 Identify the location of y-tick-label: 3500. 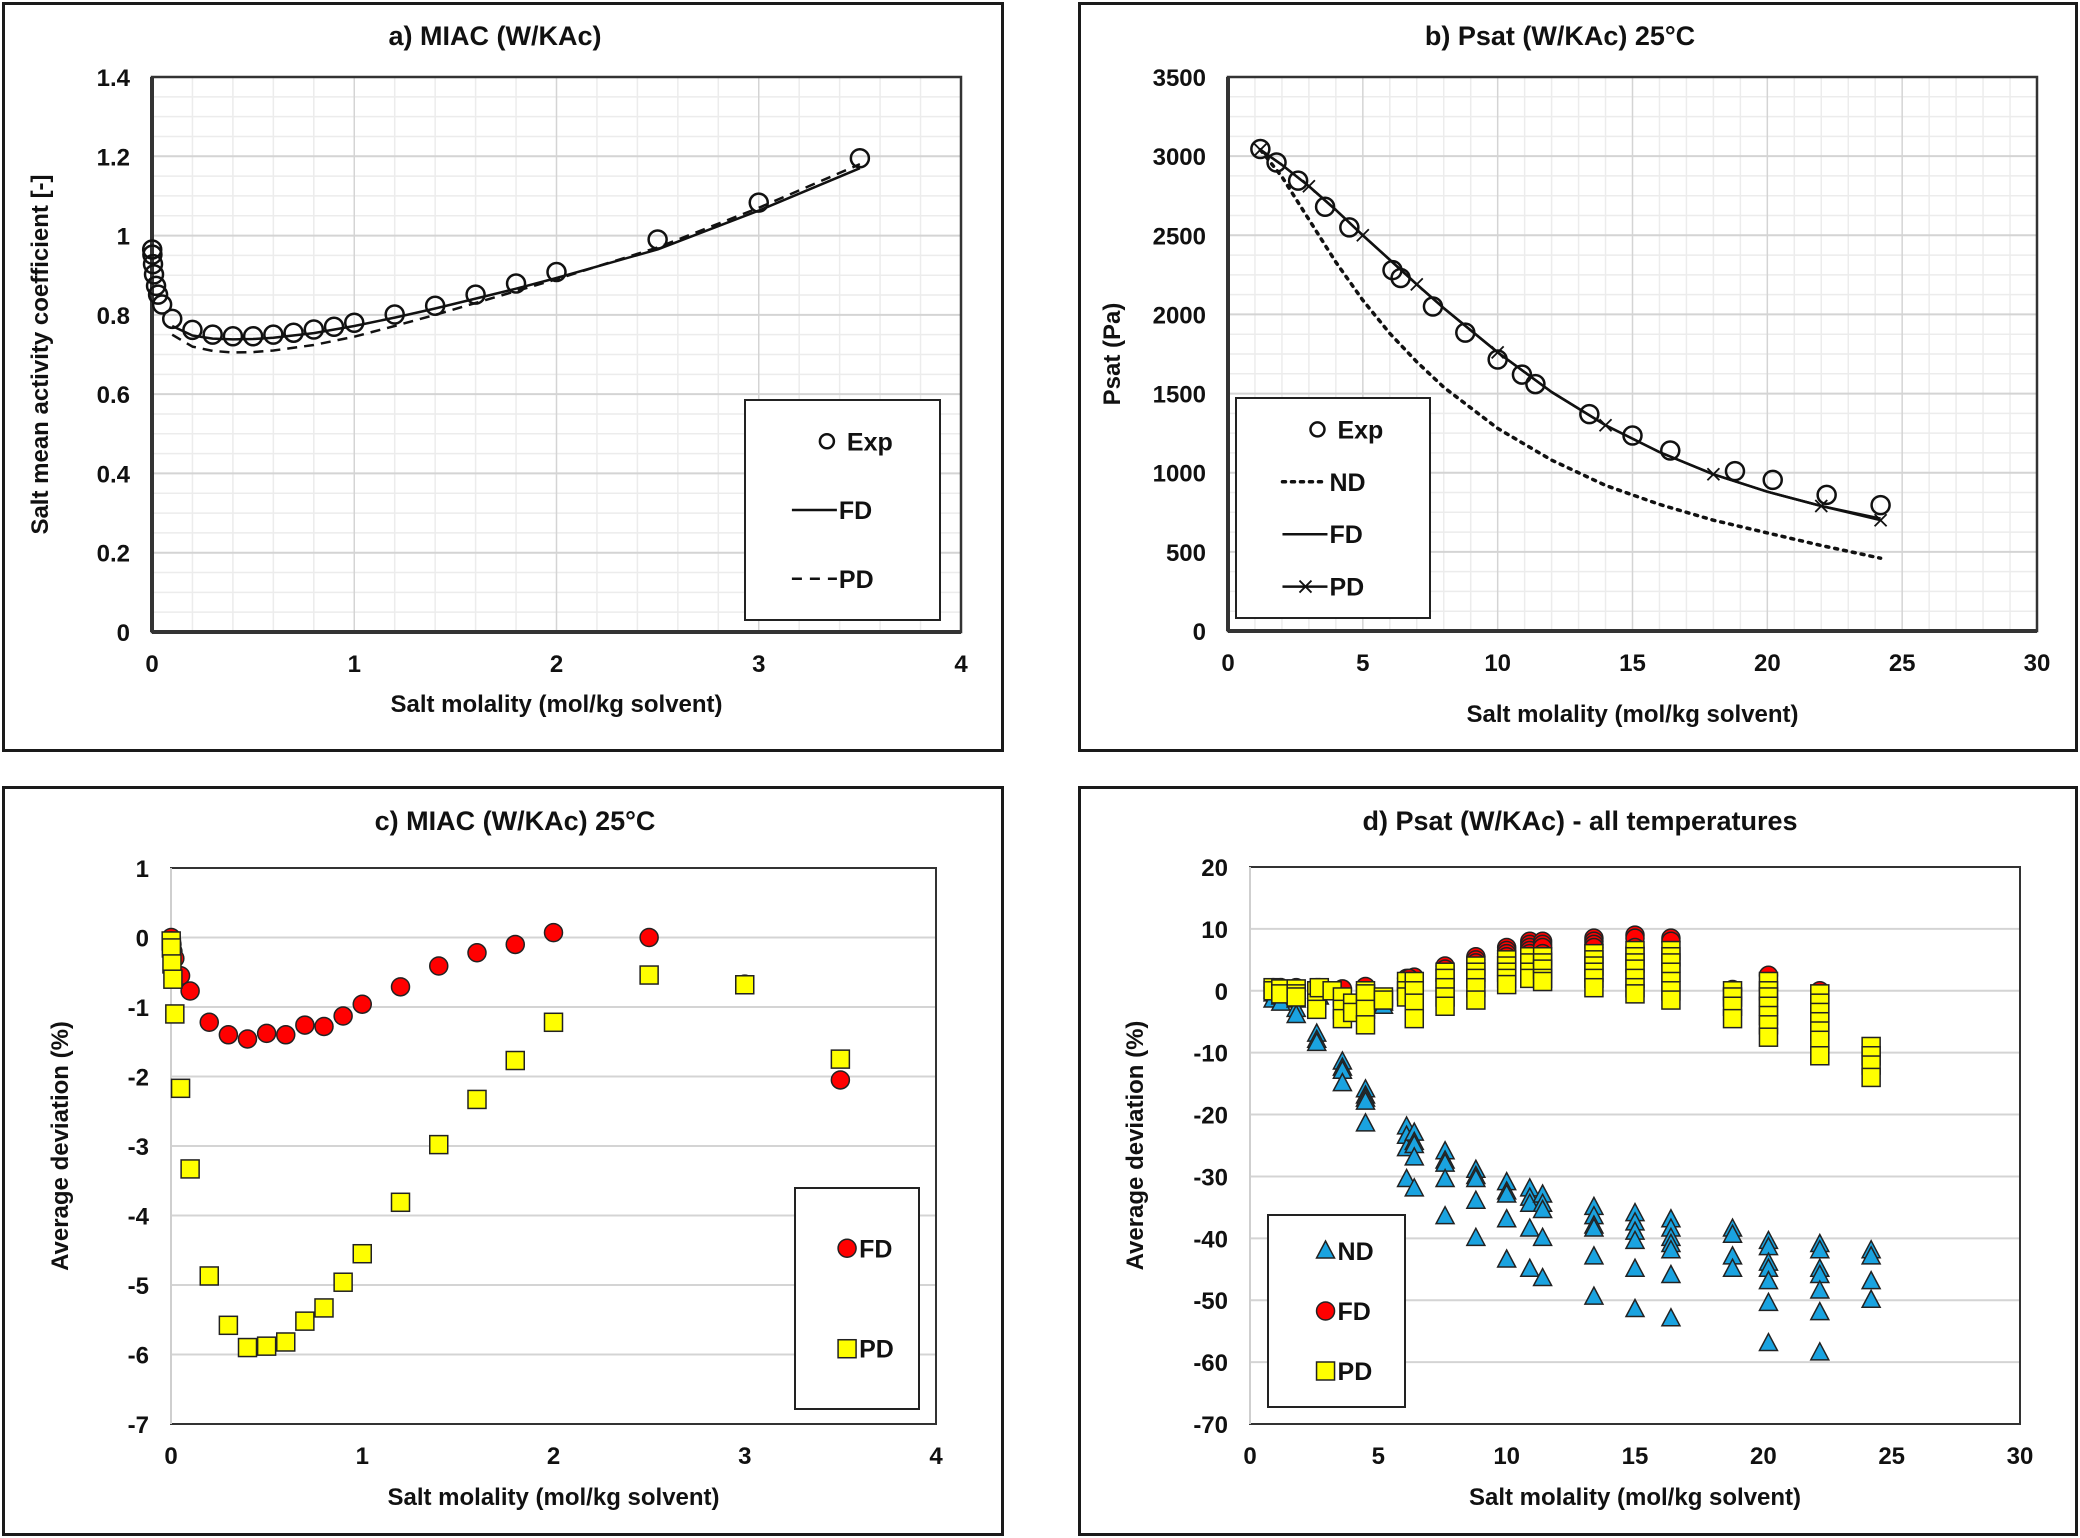
(1179, 78).